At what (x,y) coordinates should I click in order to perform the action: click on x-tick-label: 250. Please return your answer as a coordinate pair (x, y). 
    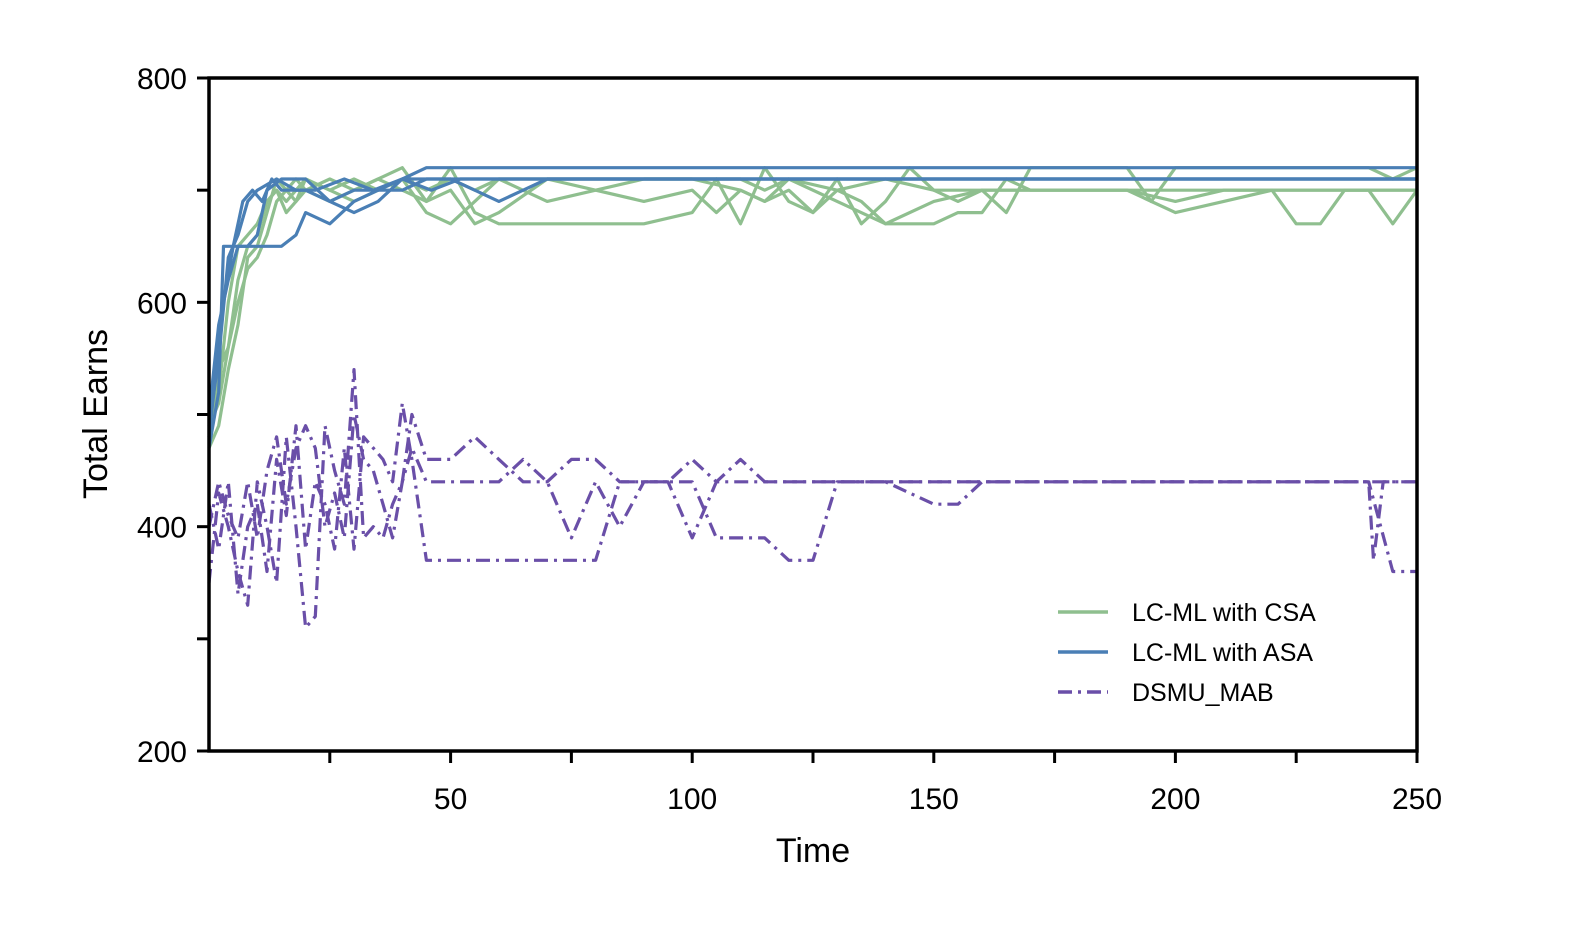
    Looking at the image, I should click on (1417, 799).